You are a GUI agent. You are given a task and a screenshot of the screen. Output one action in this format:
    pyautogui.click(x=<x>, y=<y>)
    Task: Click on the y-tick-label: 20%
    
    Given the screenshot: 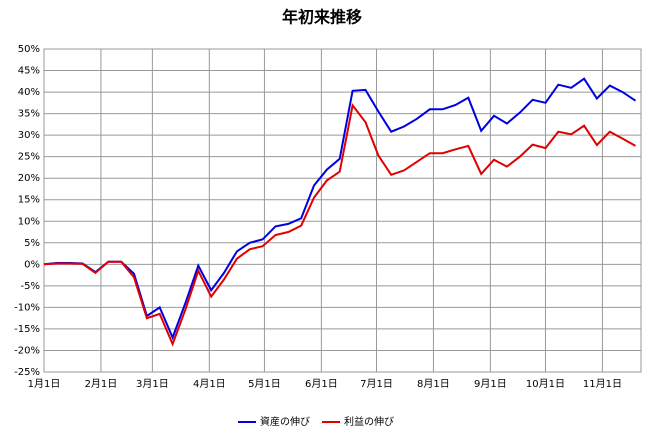 What is the action you would take?
    pyautogui.click(x=29, y=178)
    